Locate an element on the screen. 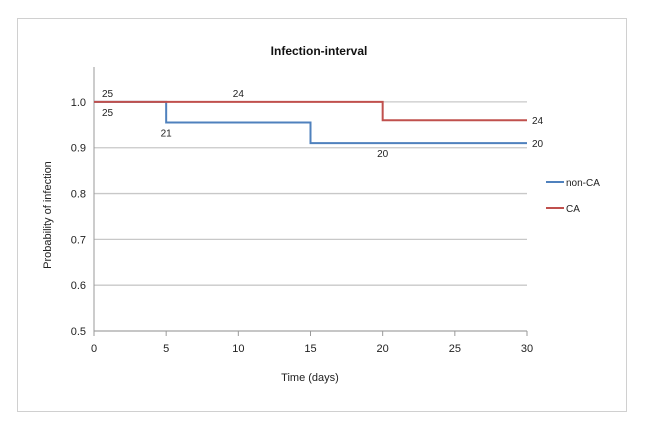 Image resolution: width=645 pixels, height=432 pixels. data-labels: 25 21 20 20 25 24 24 is located at coordinates (323, 124).